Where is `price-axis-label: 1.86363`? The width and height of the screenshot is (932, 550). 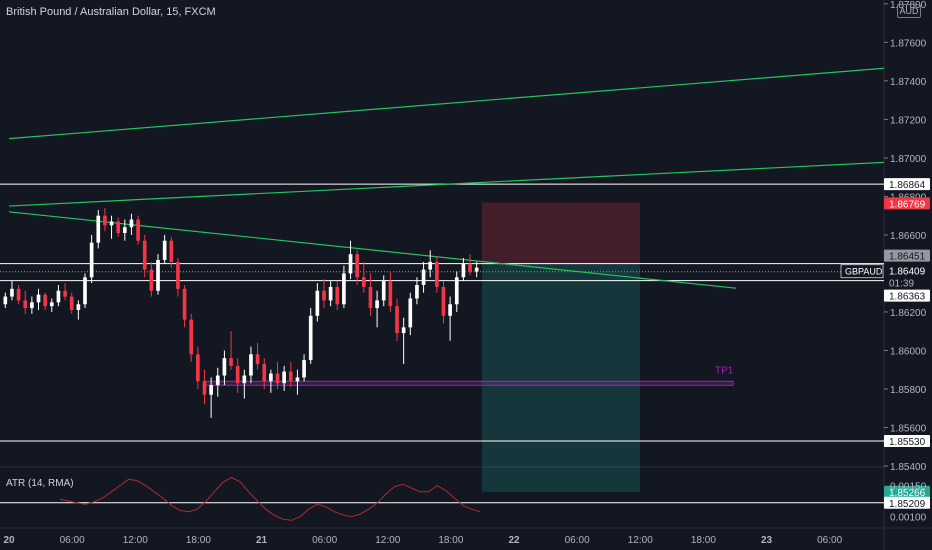
price-axis-label: 1.86363 is located at coordinates (907, 297).